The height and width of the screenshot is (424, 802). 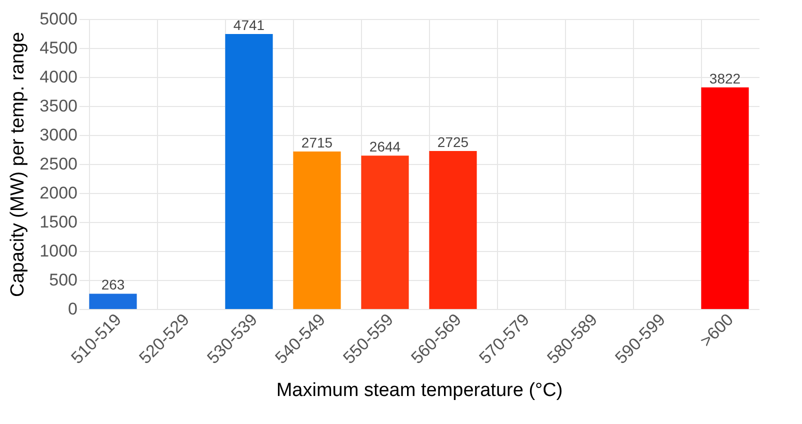 What do you see at coordinates (419, 390) in the screenshot?
I see `x-axis-title: Maximum steam temperature (°C)` at bounding box center [419, 390].